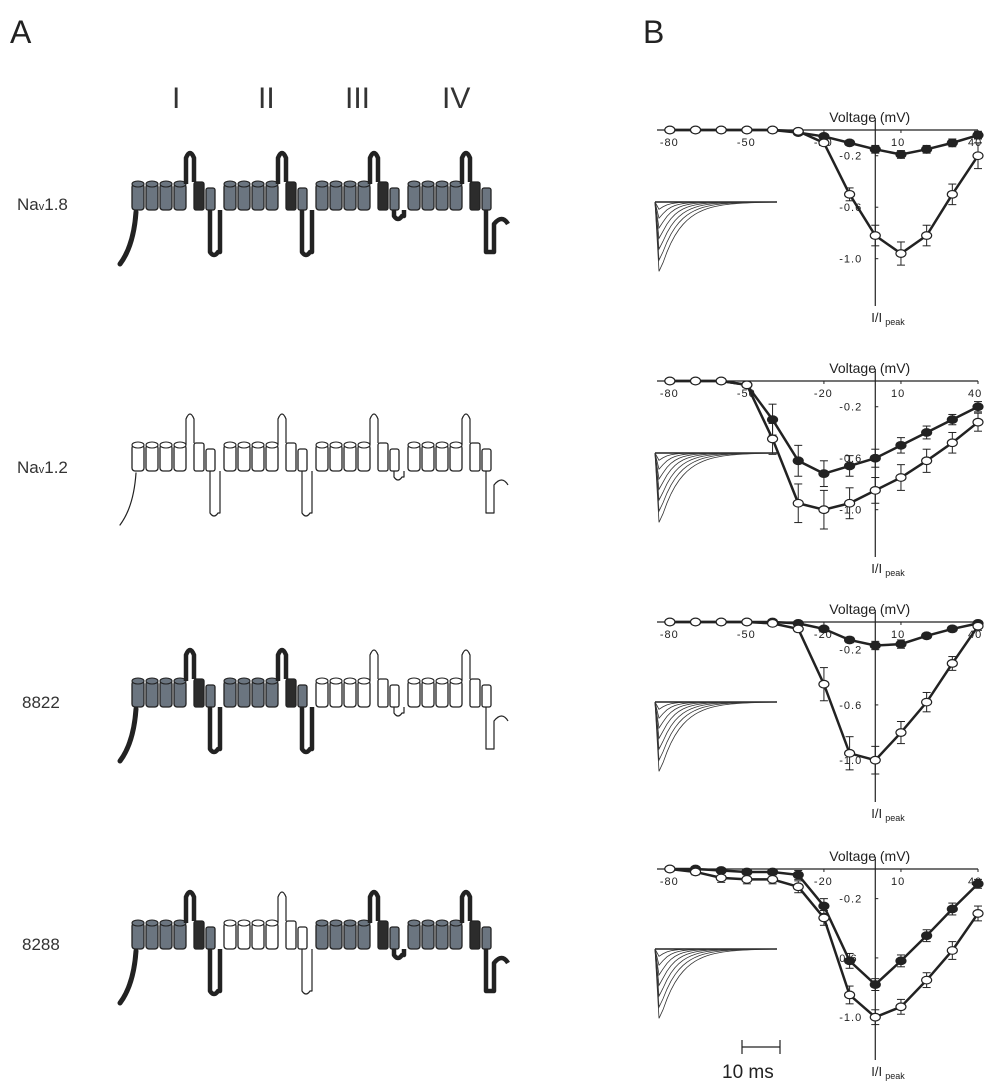  What do you see at coordinates (41, 702) in the screenshot?
I see `row-label-8822: 8822` at bounding box center [41, 702].